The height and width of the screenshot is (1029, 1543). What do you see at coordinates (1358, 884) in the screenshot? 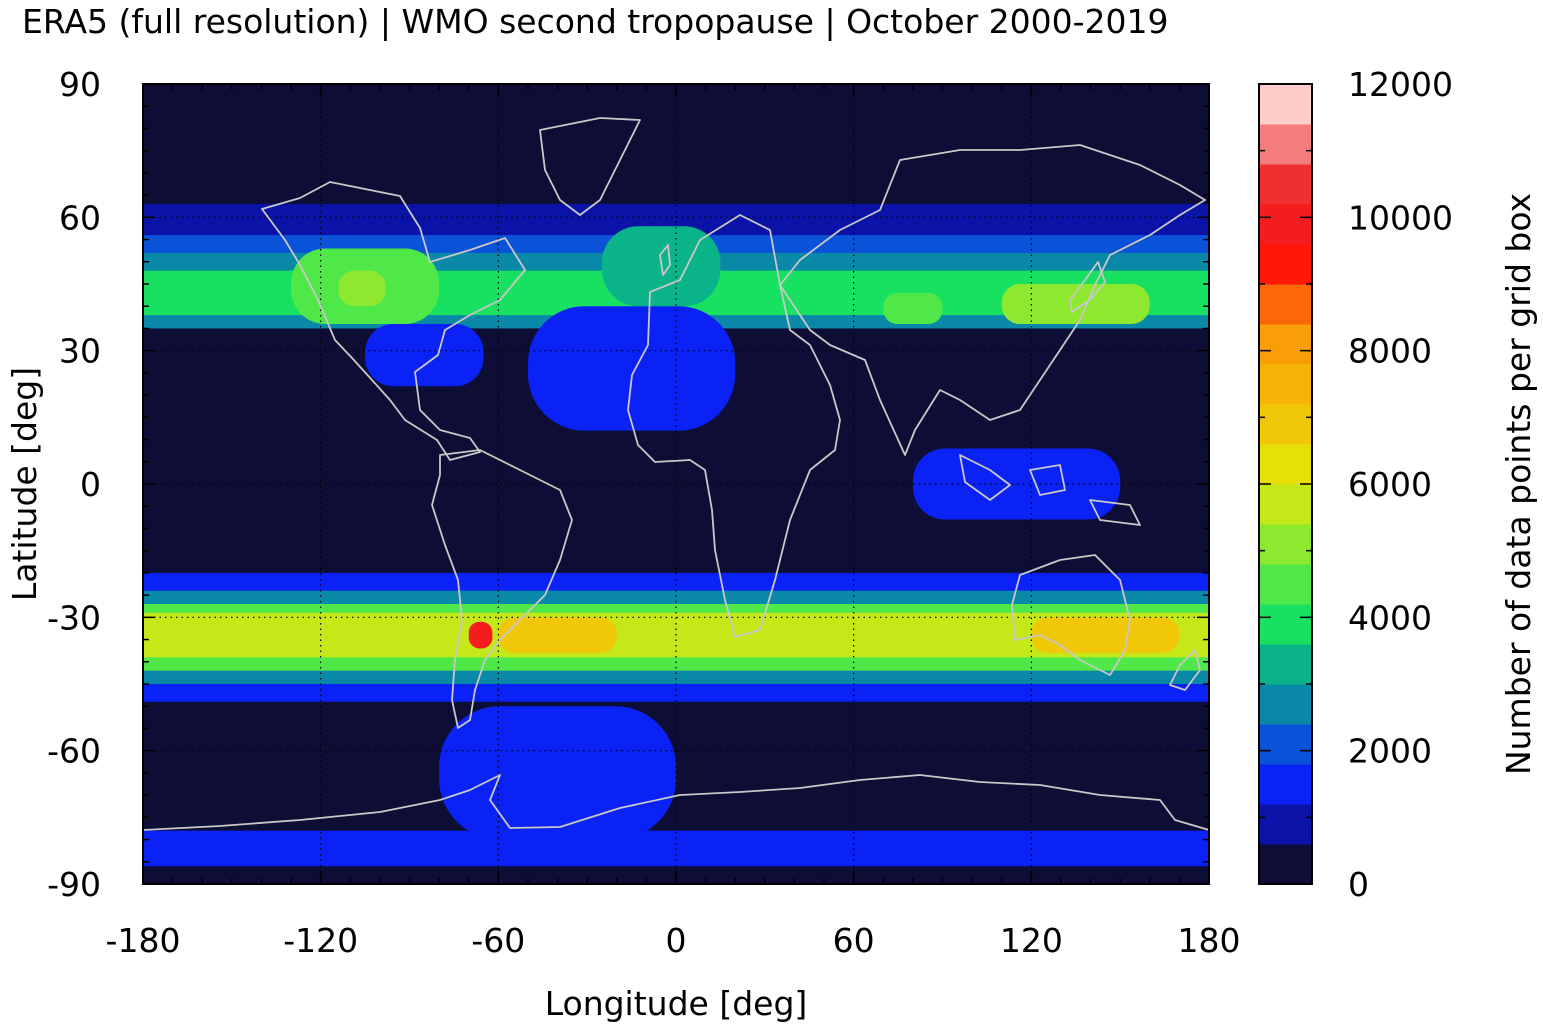
I see `colorbar-tick-label: 0` at bounding box center [1358, 884].